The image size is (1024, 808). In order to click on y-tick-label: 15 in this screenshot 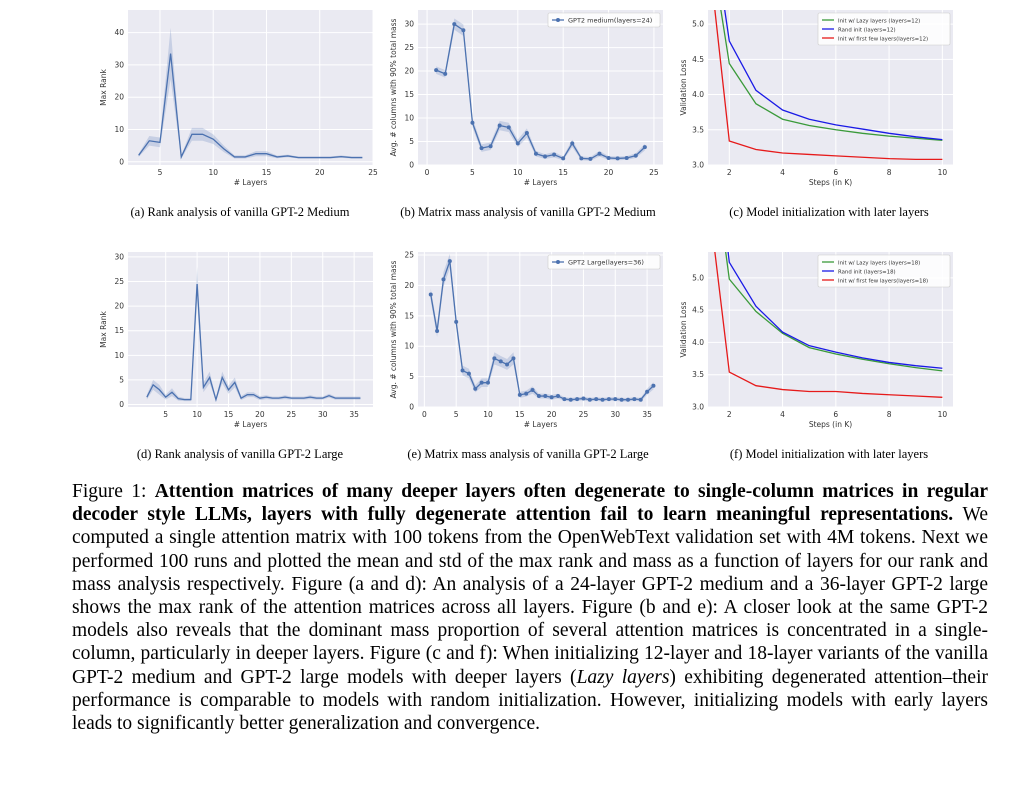, I will do `click(119, 330)`.